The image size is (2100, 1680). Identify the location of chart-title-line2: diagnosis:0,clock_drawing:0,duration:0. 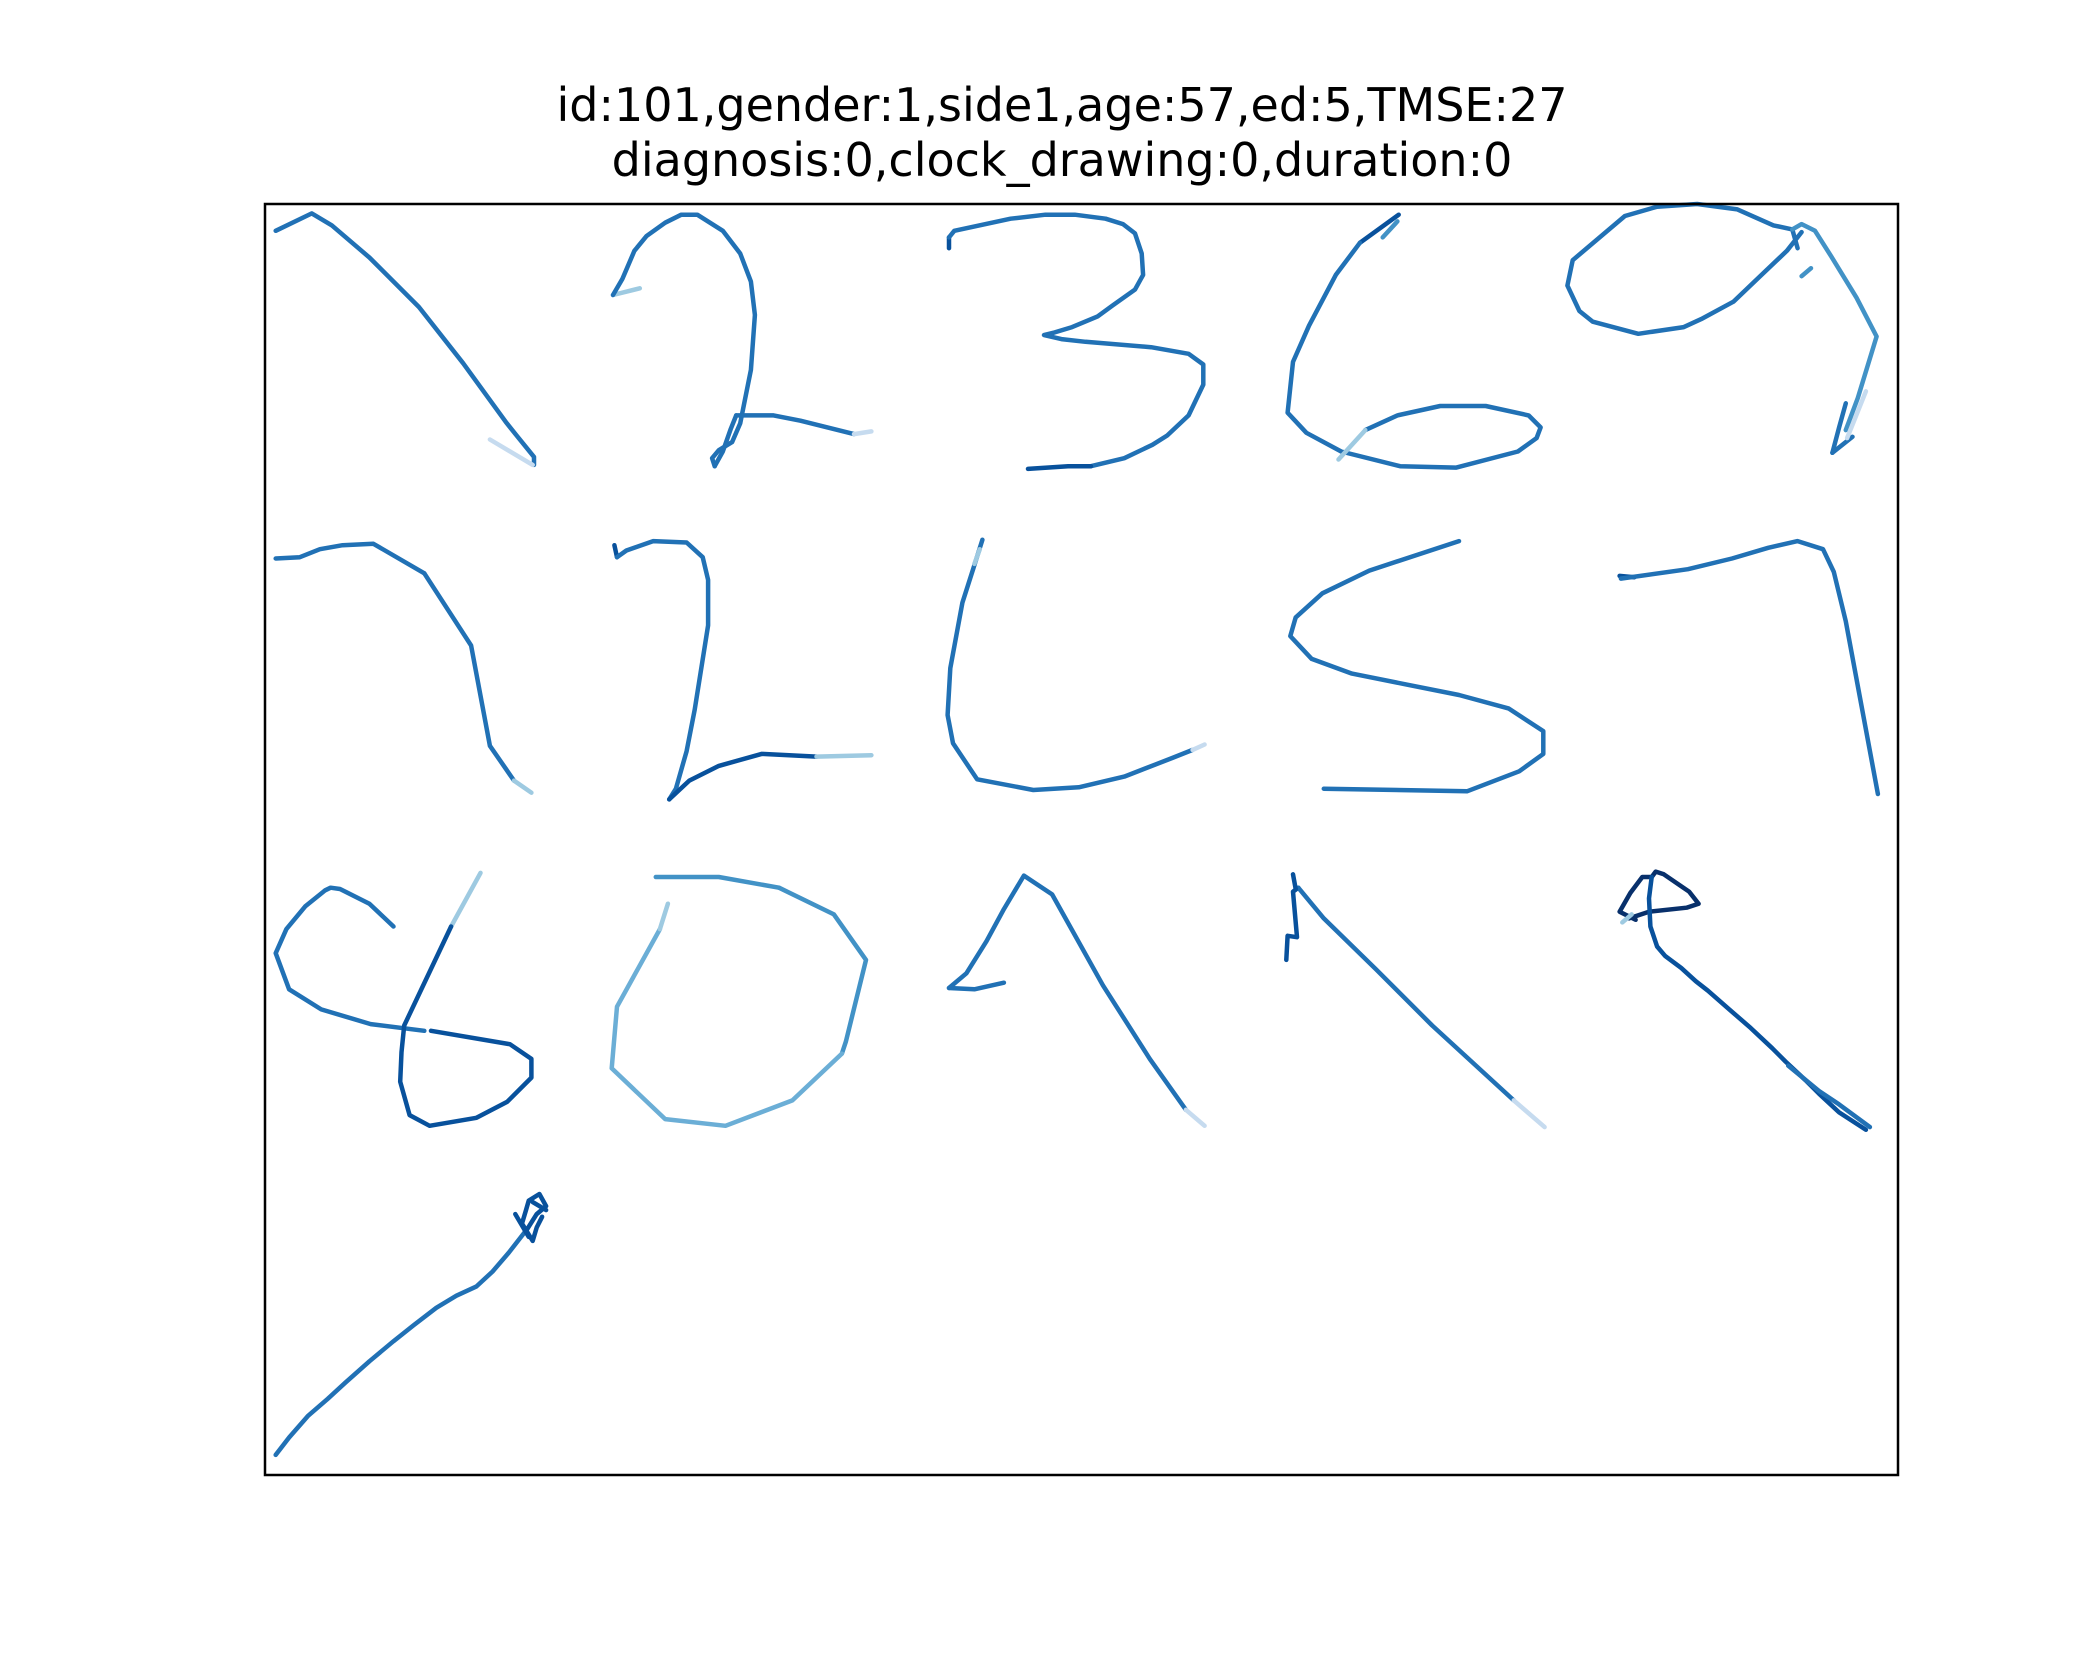
(1062, 160).